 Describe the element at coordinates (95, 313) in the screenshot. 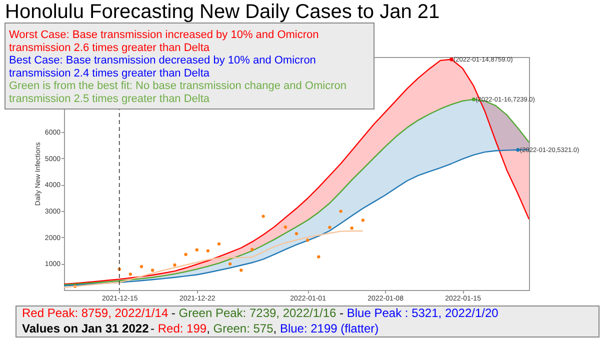

I see `text: Red Peak: 8759, 2022/1/14` at that location.